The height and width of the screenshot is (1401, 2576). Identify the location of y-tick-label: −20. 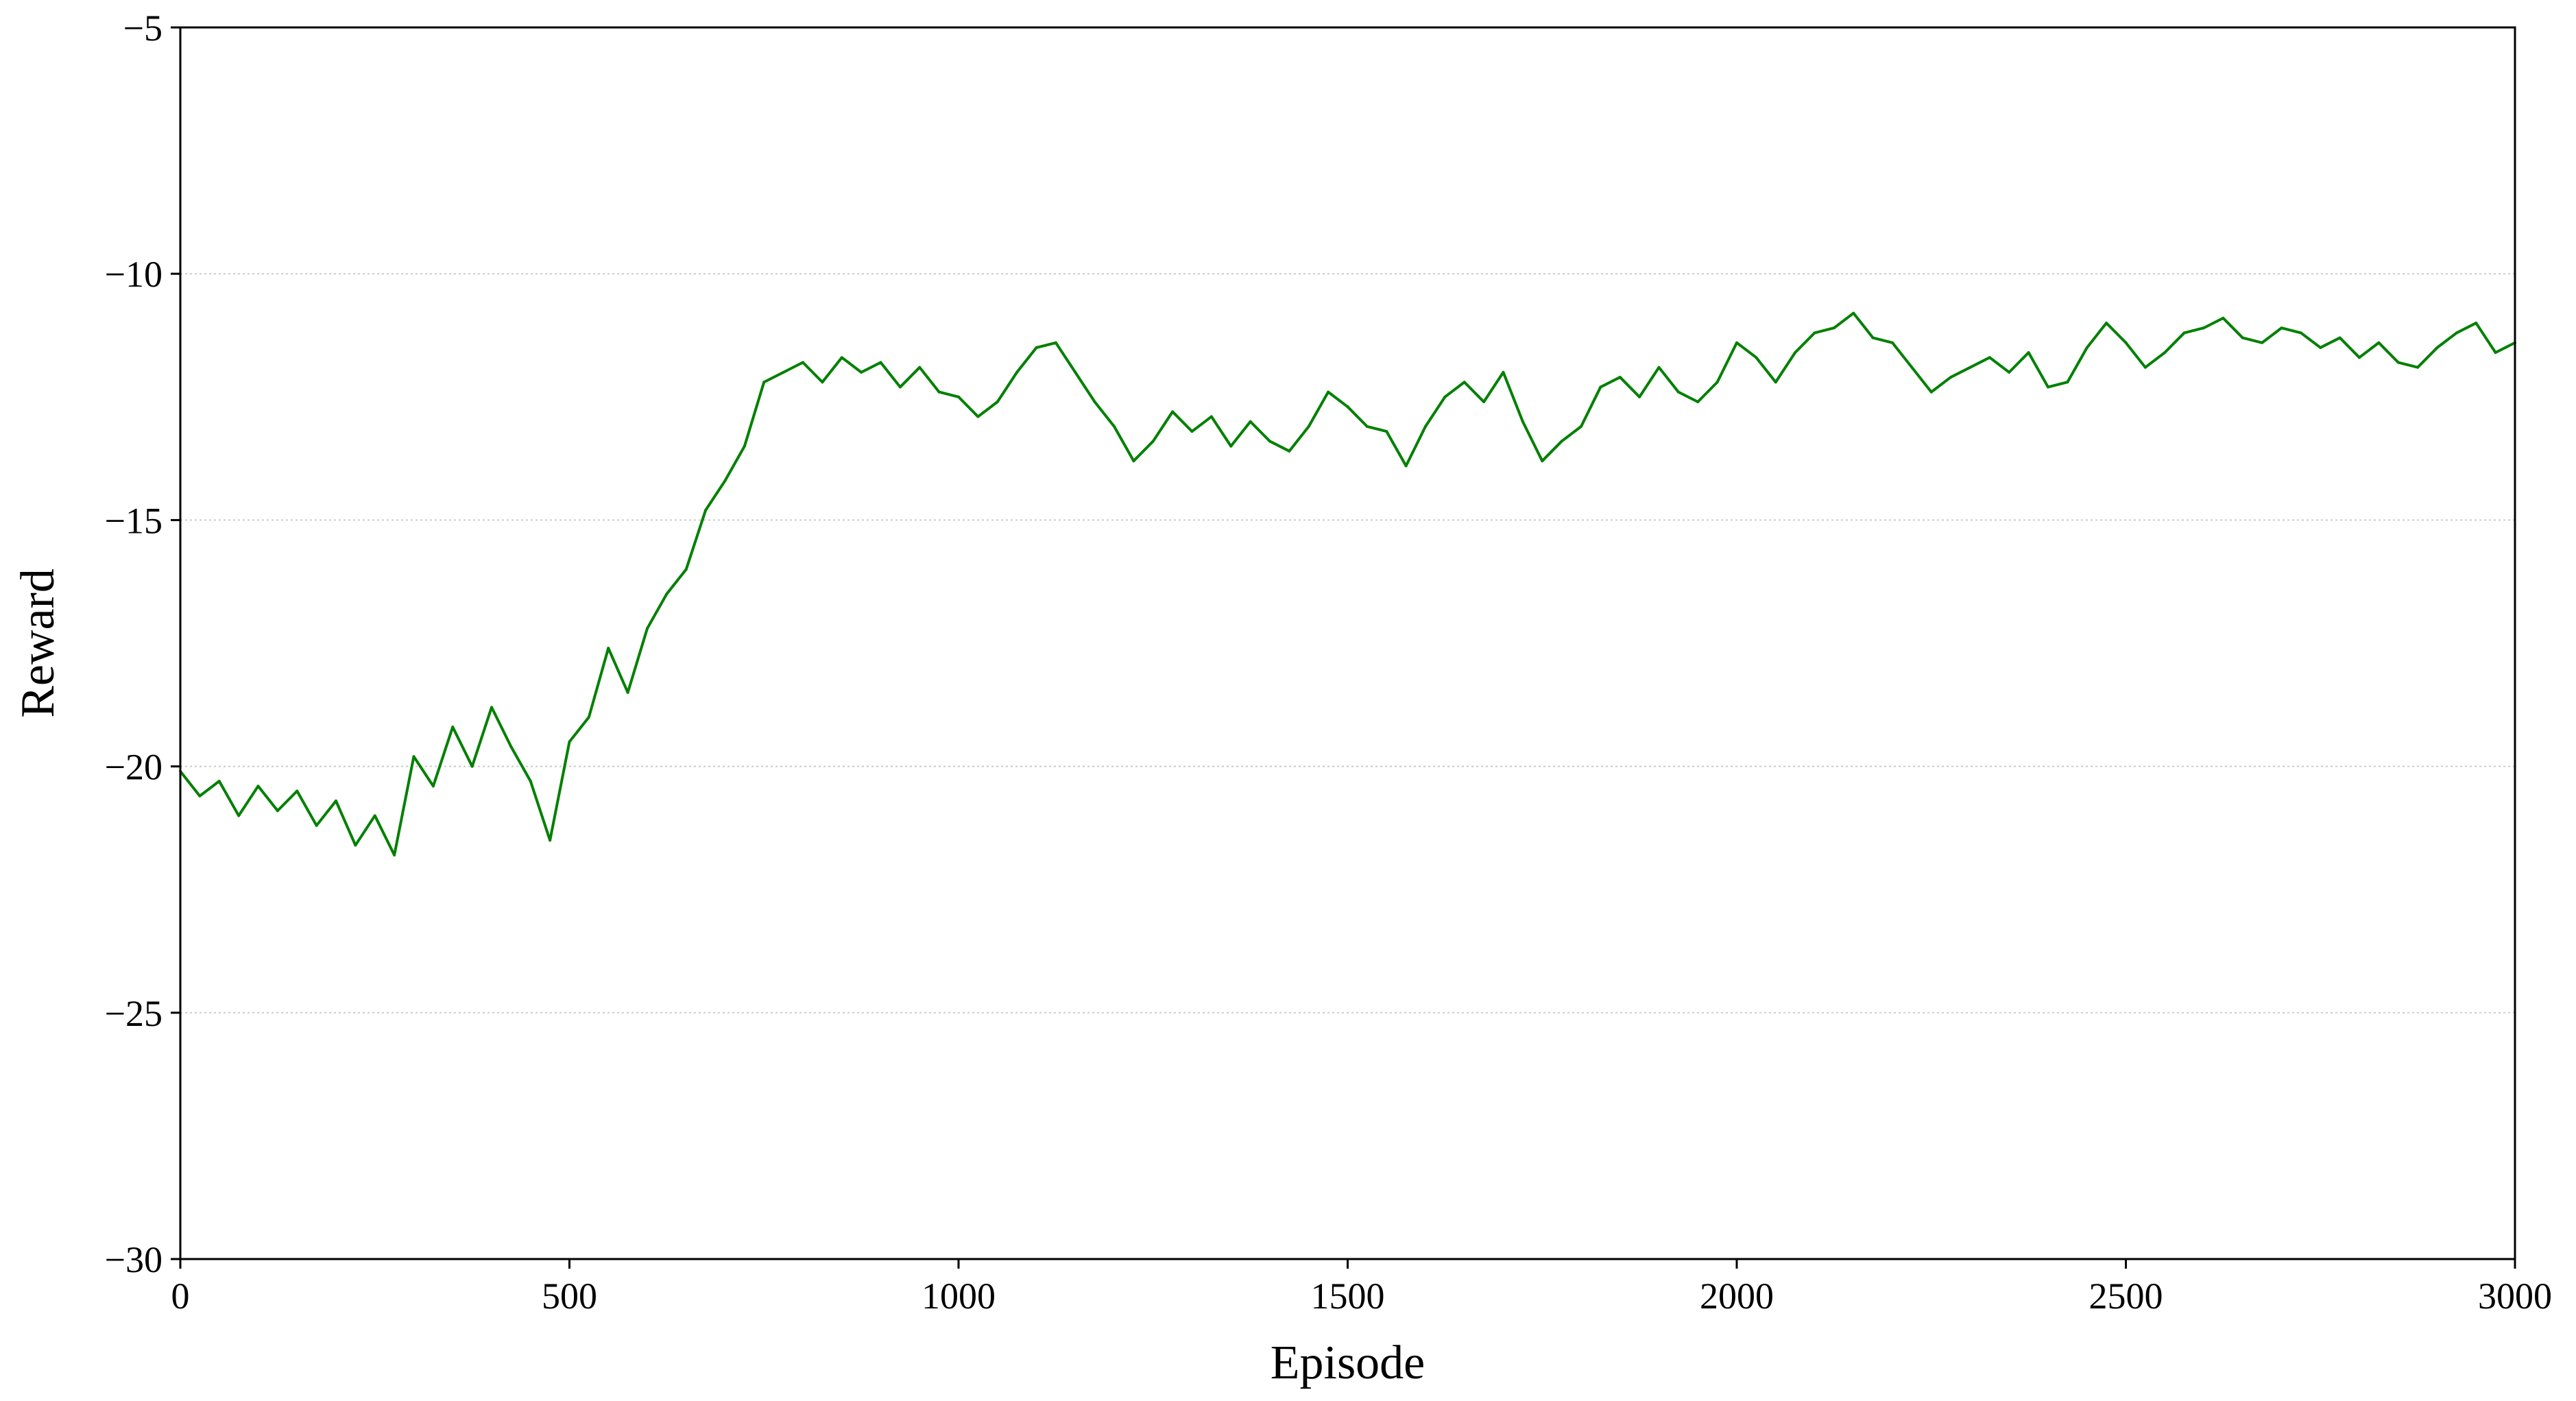
(133, 767).